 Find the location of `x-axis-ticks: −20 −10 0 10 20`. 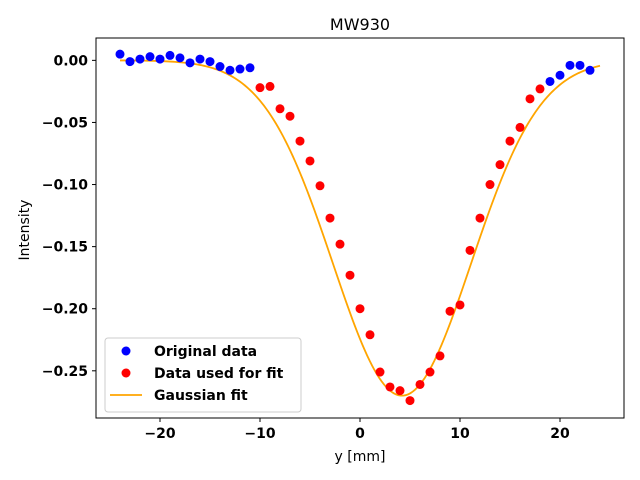

x-axis-ticks: −20 −10 0 10 20 is located at coordinates (357, 430).